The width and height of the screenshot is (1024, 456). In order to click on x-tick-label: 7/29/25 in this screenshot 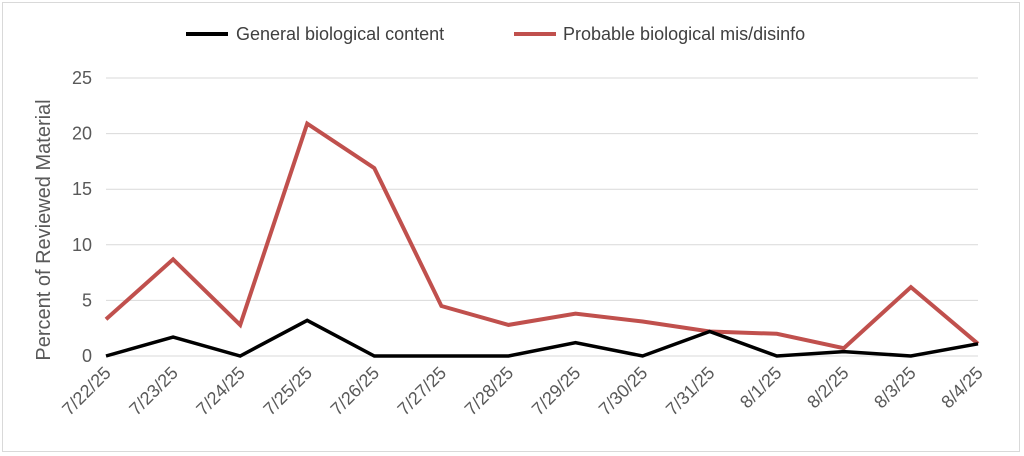, I will do `click(556, 391)`.